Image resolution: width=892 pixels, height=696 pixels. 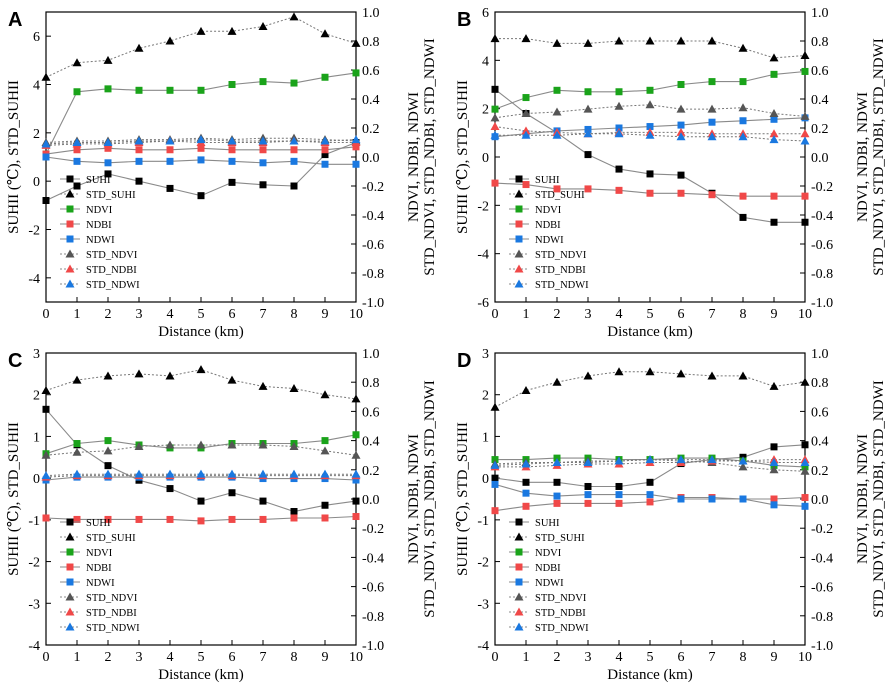 I want to click on y-right-tick-label: 0.0, so click(x=820, y=500).